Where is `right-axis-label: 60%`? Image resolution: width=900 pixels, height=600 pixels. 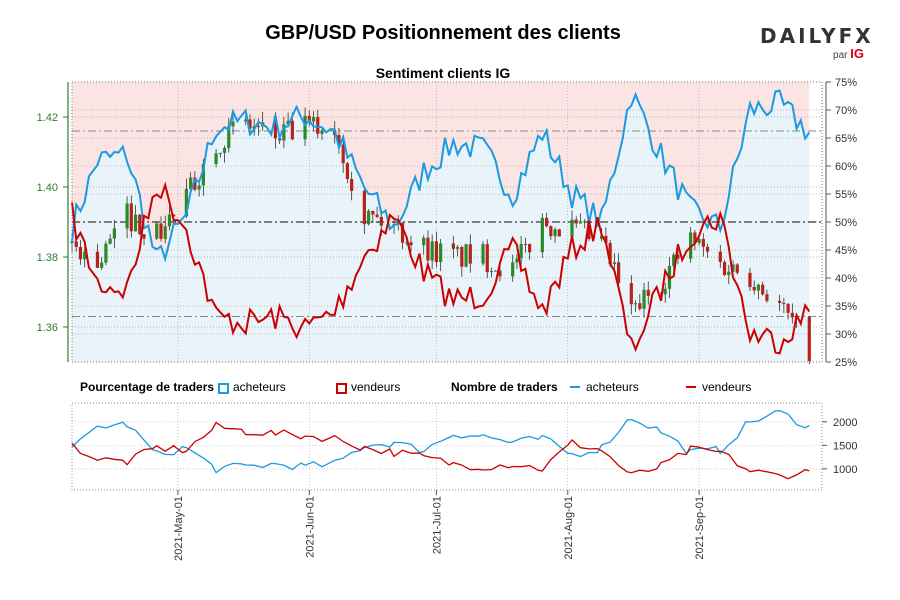
right-axis-label: 60% is located at coordinates (846, 167).